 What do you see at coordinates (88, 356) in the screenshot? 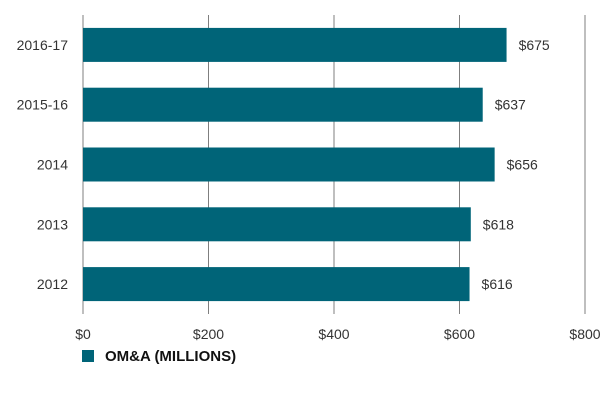
I see `legend-swatch` at bounding box center [88, 356].